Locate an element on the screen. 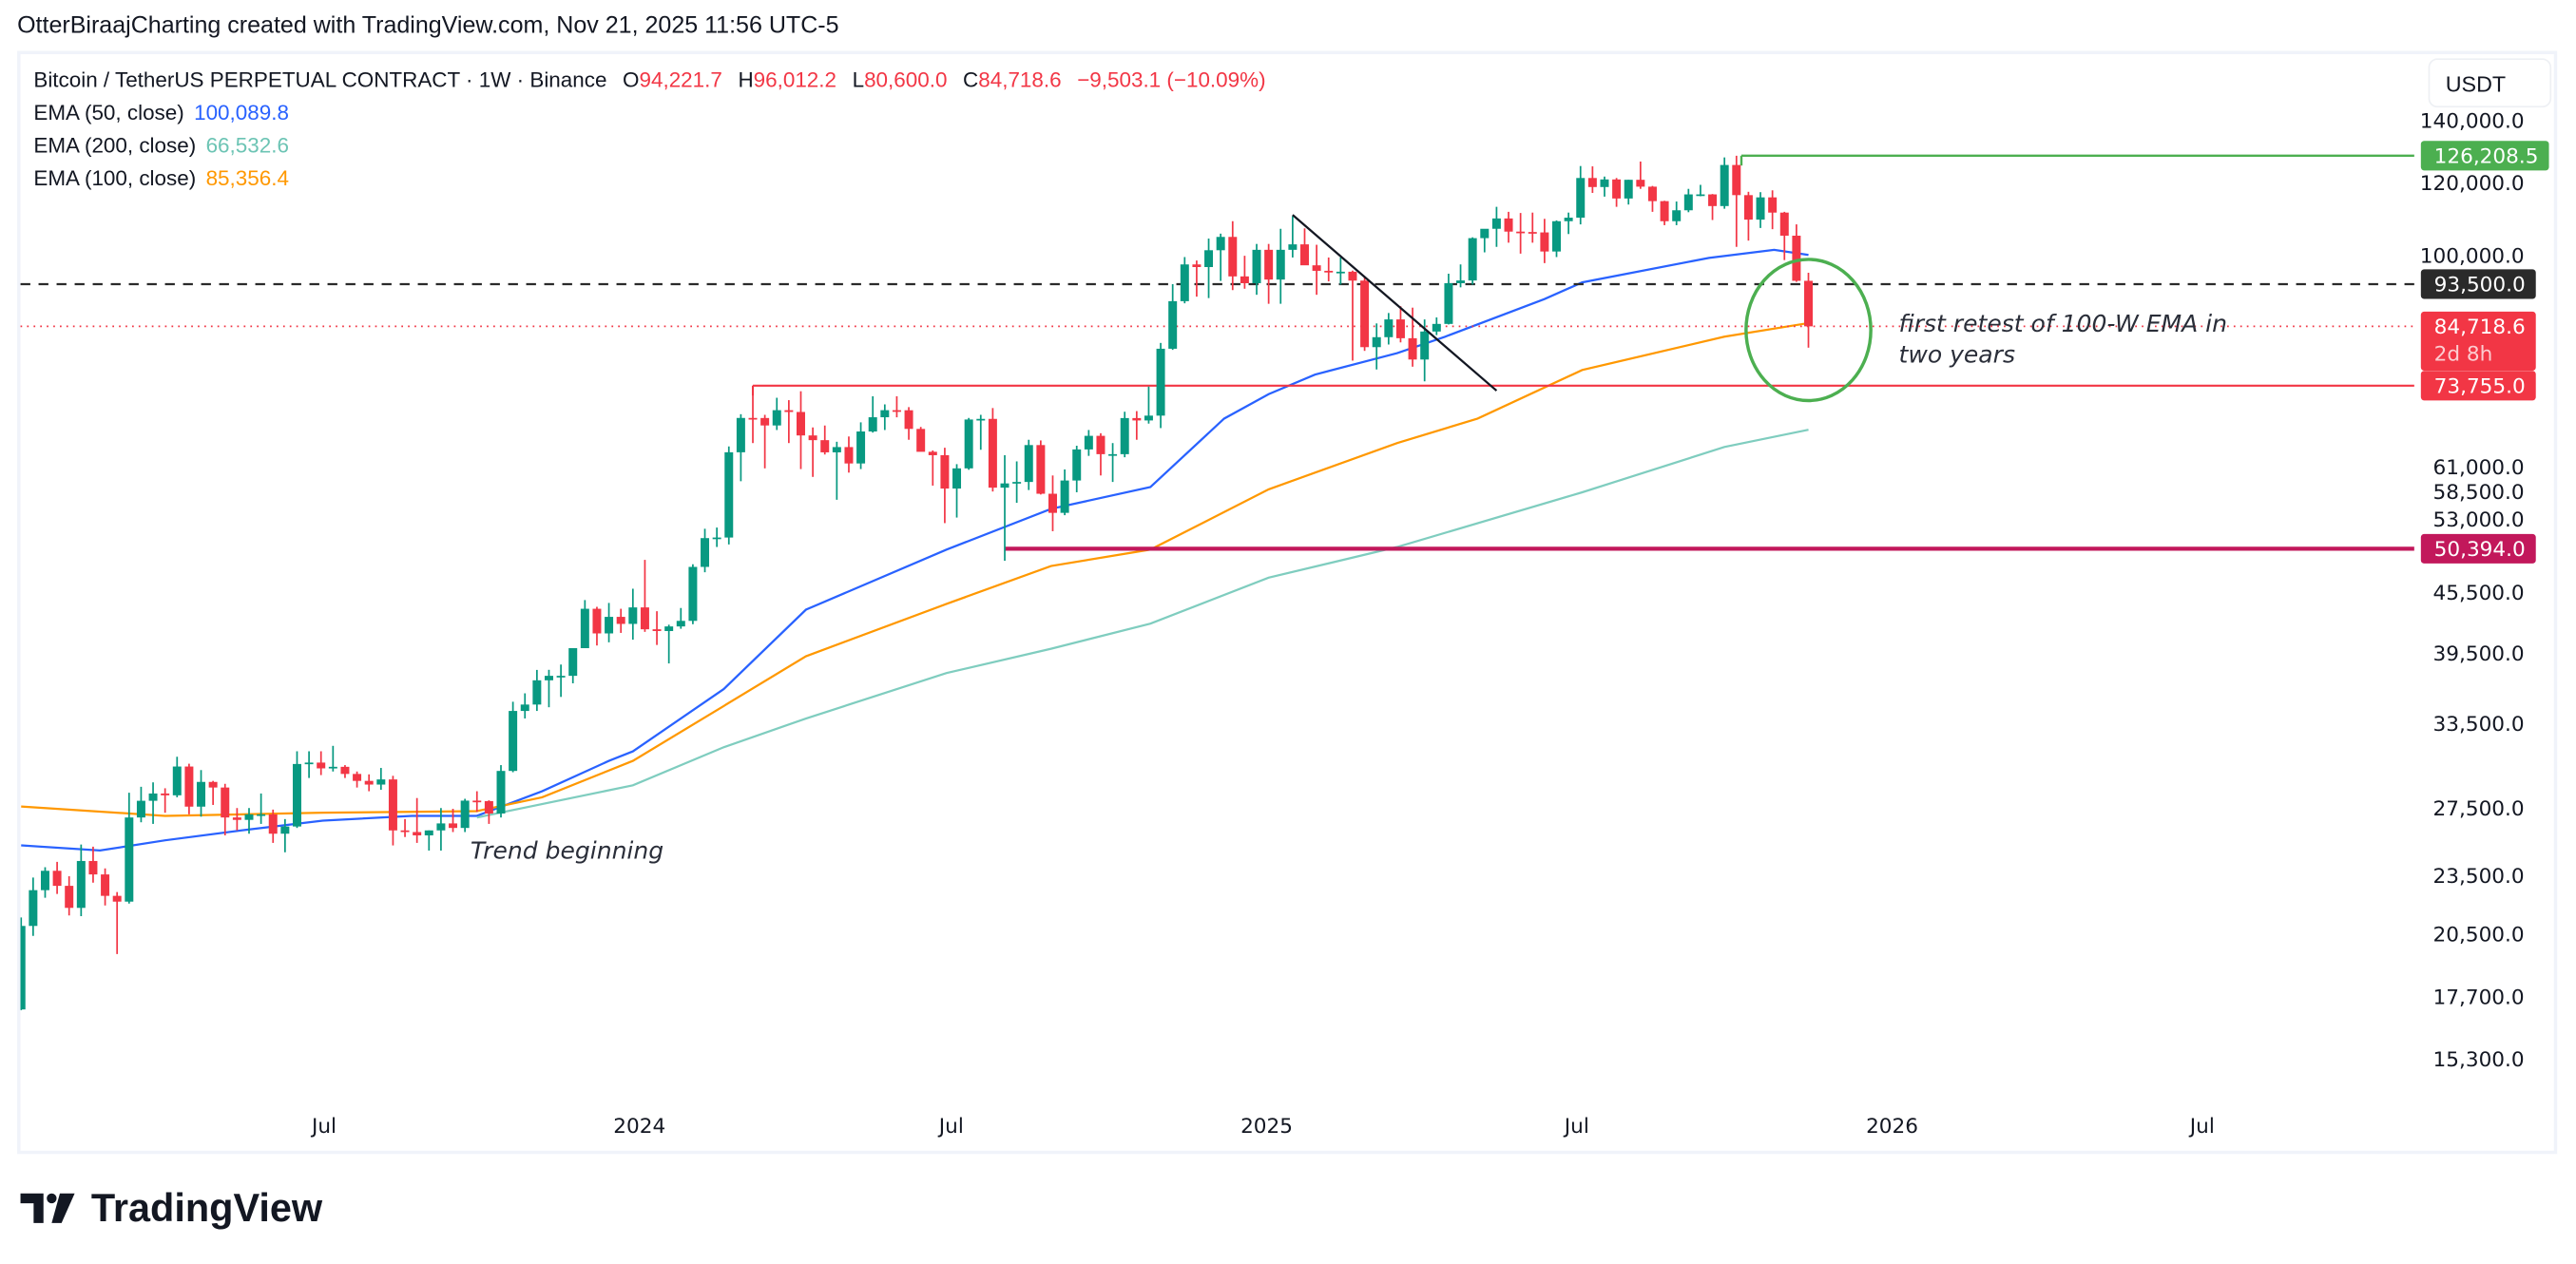 The width and height of the screenshot is (2576, 1264). legend-ema50: EMA (50, close) 100,089.8 is located at coordinates (161, 112).